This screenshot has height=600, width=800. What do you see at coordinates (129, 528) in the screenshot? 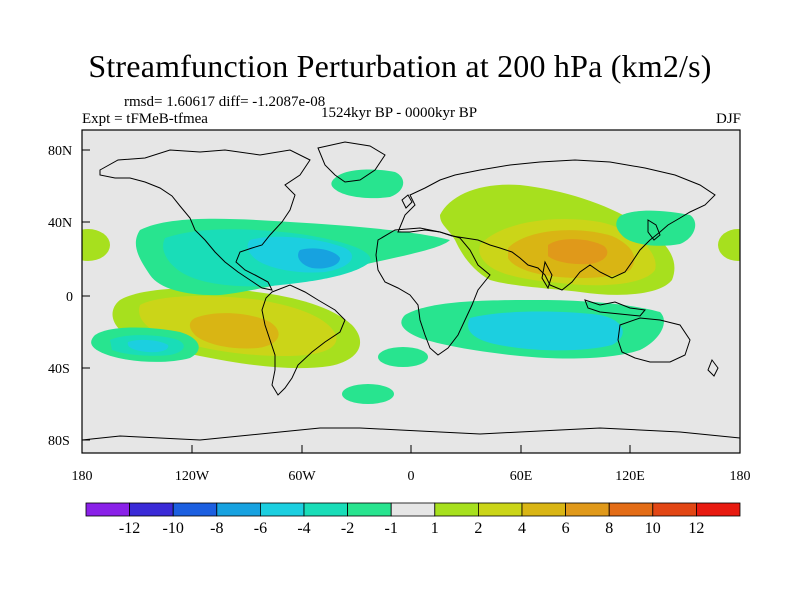
I see `colorbar-label: -12` at bounding box center [129, 528].